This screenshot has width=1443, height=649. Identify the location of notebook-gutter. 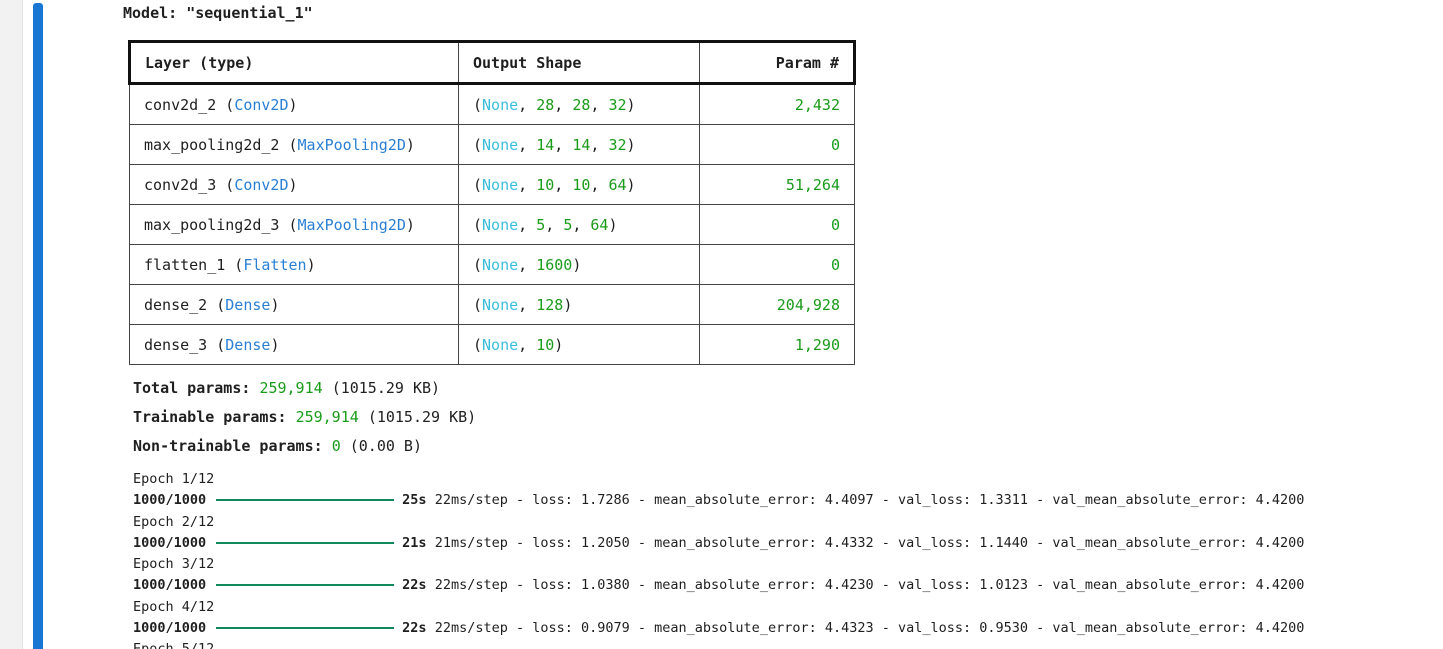
(11, 324).